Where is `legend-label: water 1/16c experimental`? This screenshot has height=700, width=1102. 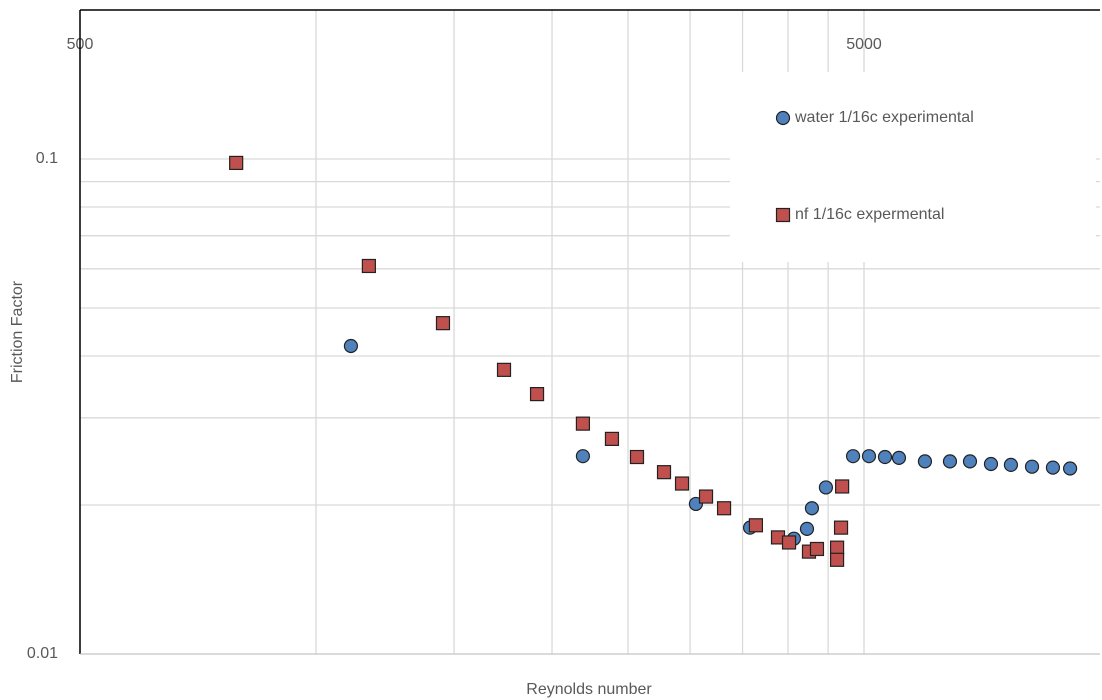
legend-label: water 1/16c experimental is located at coordinates (884, 117).